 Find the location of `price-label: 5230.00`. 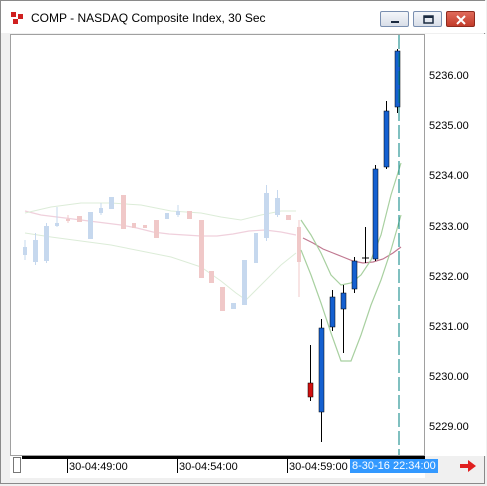

price-label: 5230.00 is located at coordinates (449, 377).